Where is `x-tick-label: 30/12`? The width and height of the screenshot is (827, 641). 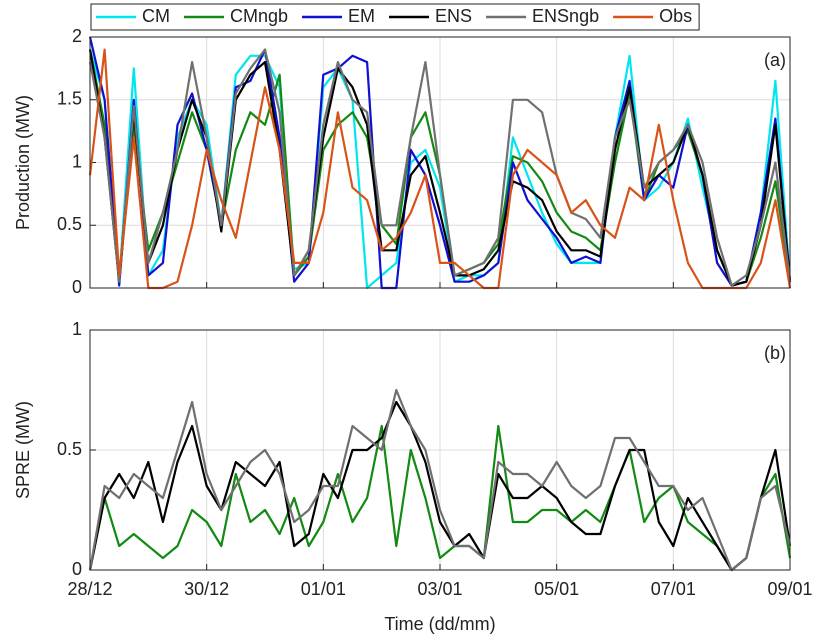 x-tick-label: 30/12 is located at coordinates (206, 589).